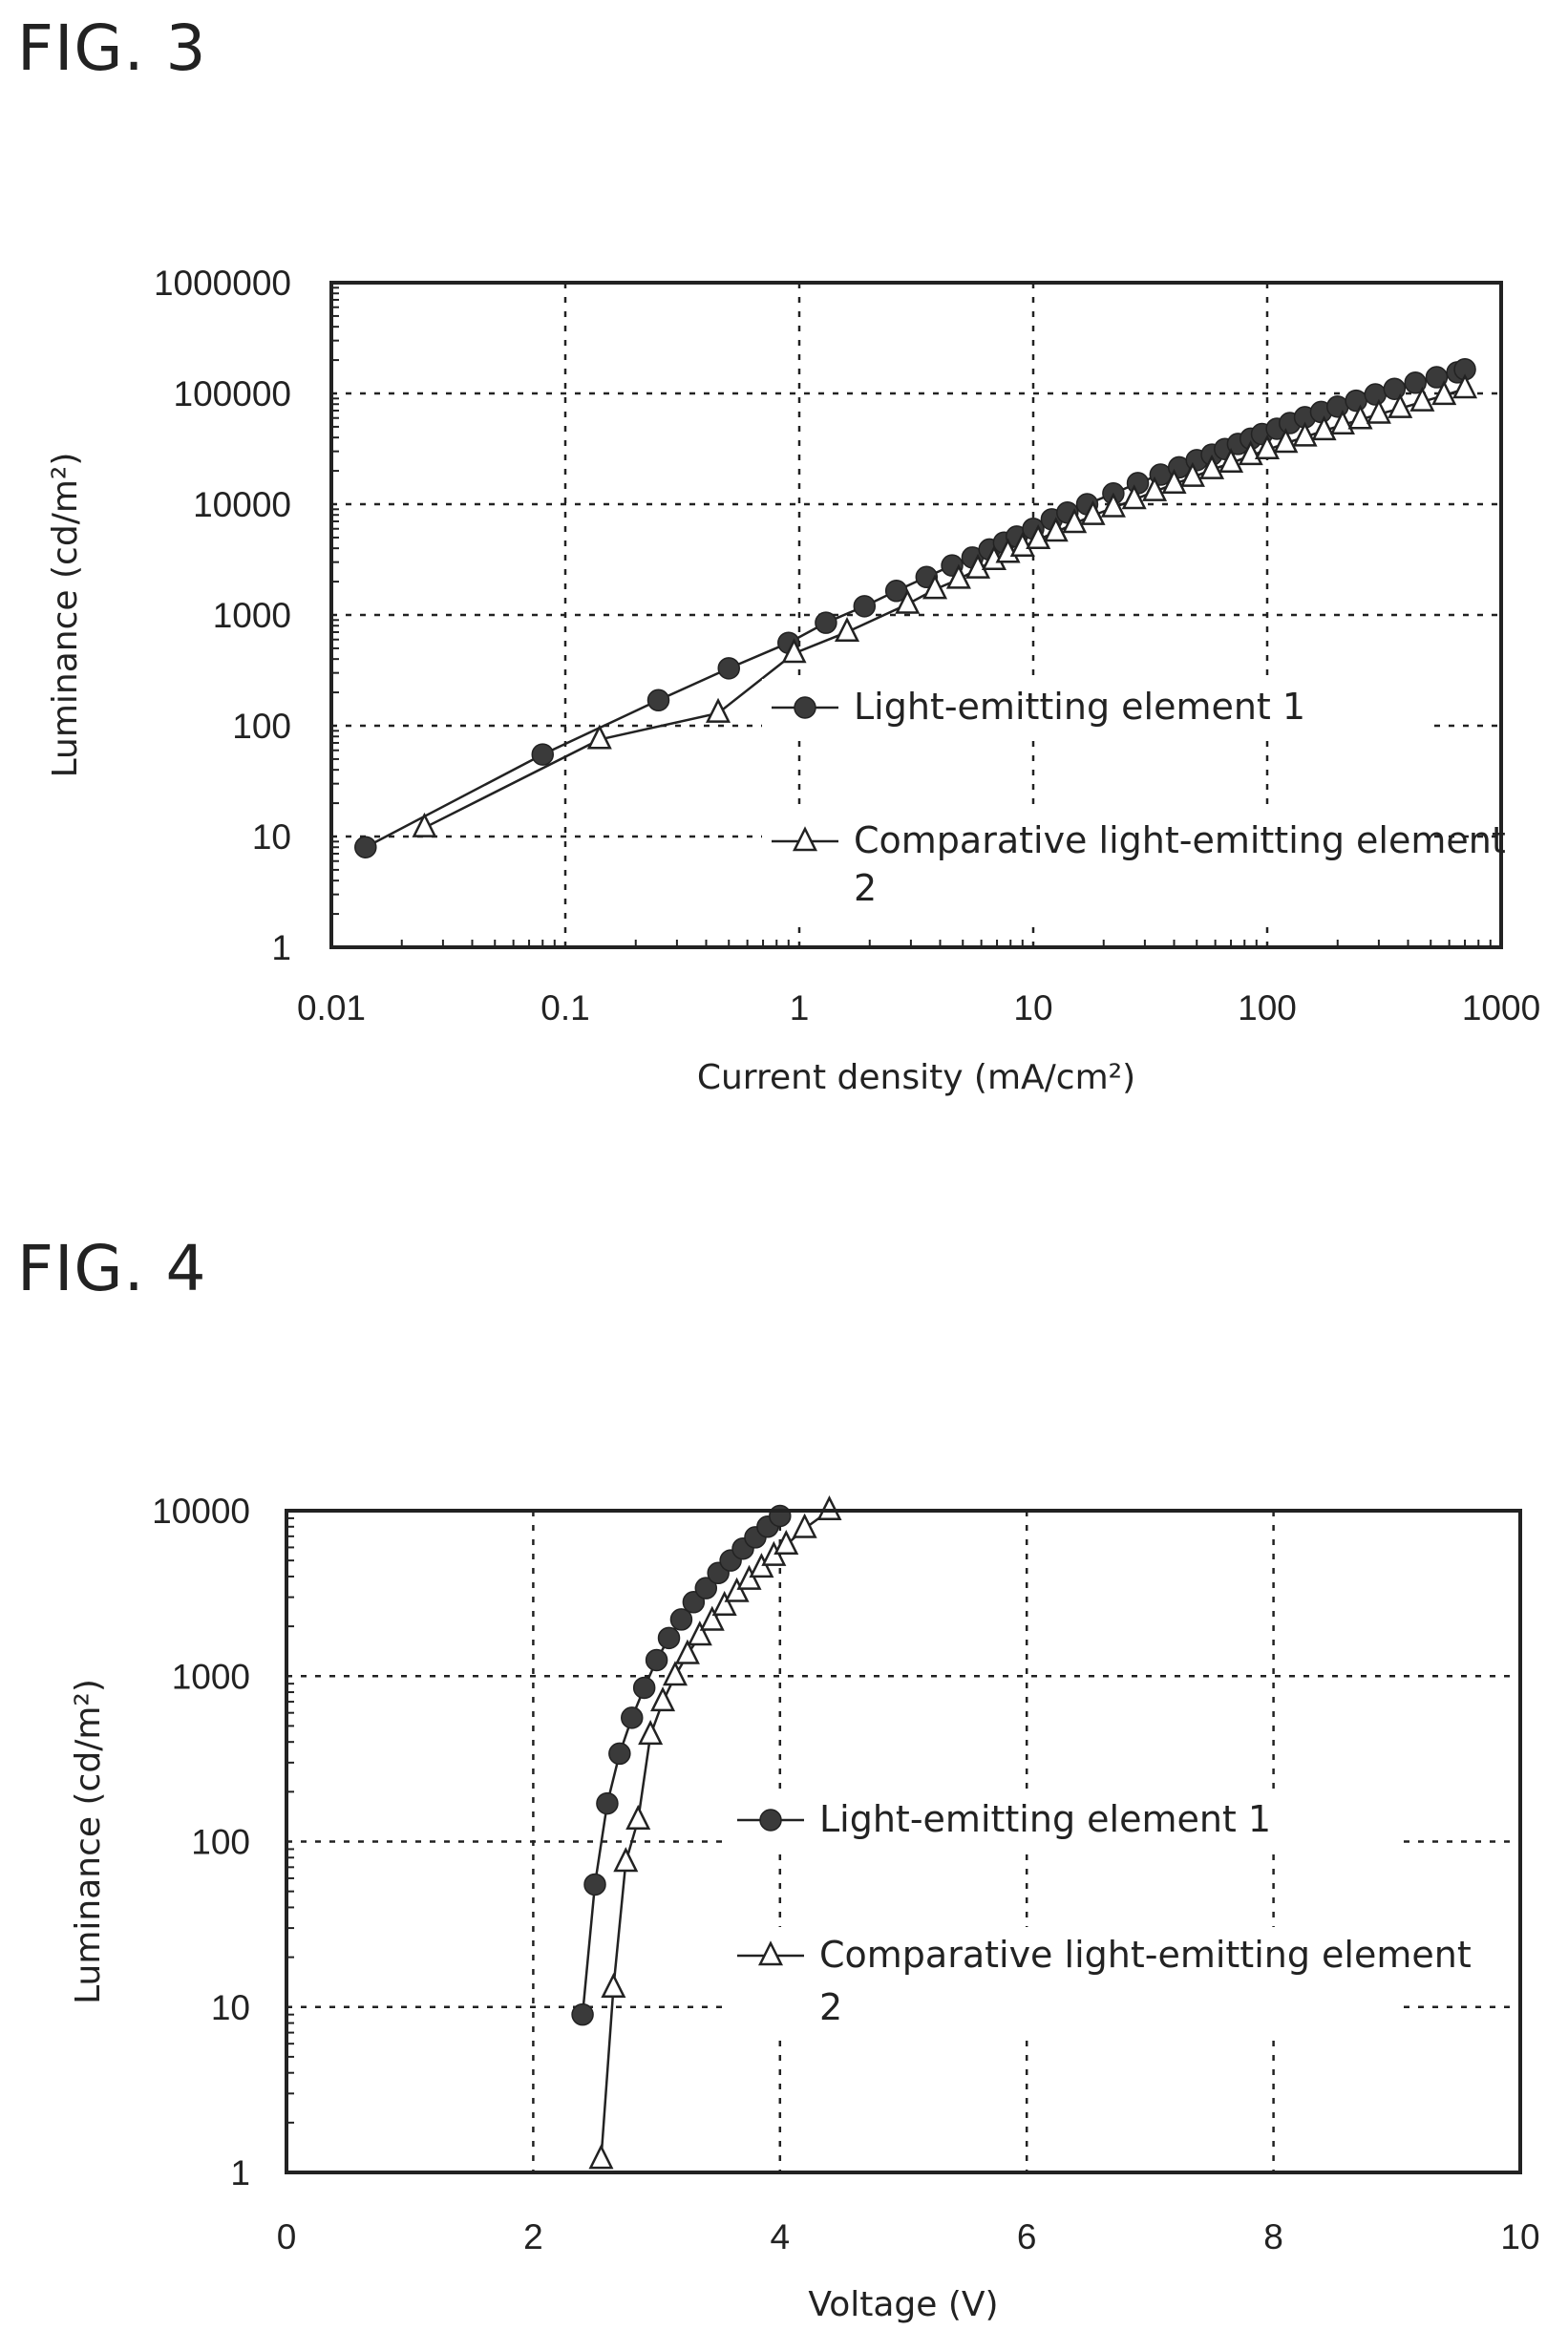 This screenshot has width=1568, height=2330. Describe the element at coordinates (1273, 2236) in the screenshot. I see `fig4-x-tick-label: 8` at that location.